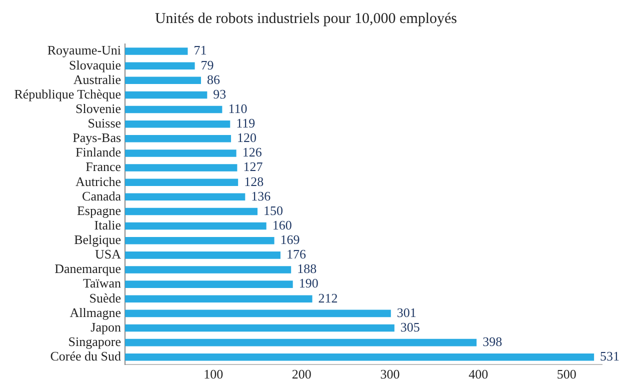 The width and height of the screenshot is (642, 390). Describe the element at coordinates (252, 152) in the screenshot. I see `data-label: 126` at that location.